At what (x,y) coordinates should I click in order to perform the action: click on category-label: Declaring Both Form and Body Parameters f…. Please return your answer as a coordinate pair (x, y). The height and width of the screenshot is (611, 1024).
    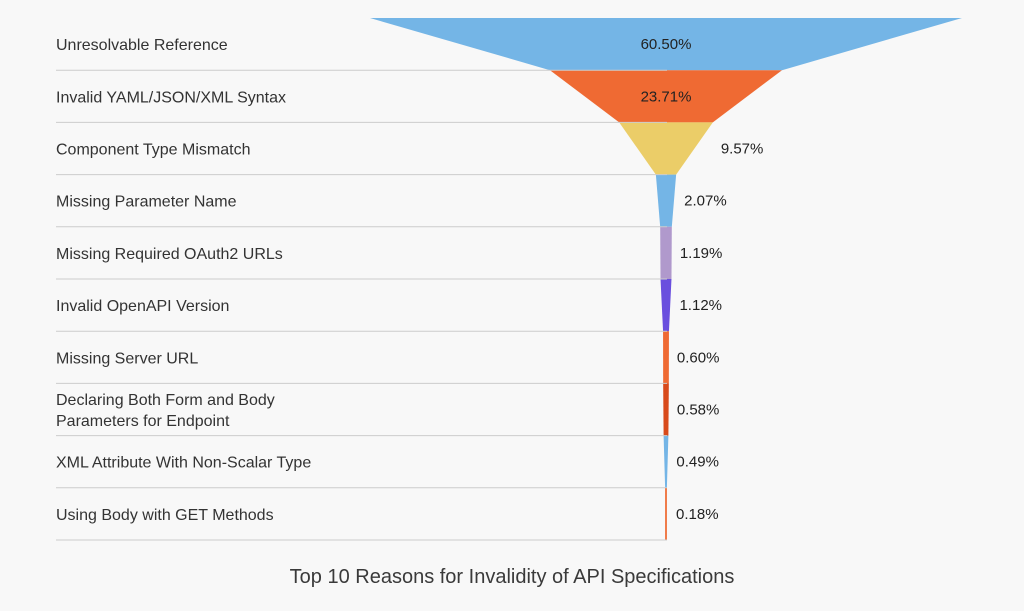
    Looking at the image, I should click on (165, 411).